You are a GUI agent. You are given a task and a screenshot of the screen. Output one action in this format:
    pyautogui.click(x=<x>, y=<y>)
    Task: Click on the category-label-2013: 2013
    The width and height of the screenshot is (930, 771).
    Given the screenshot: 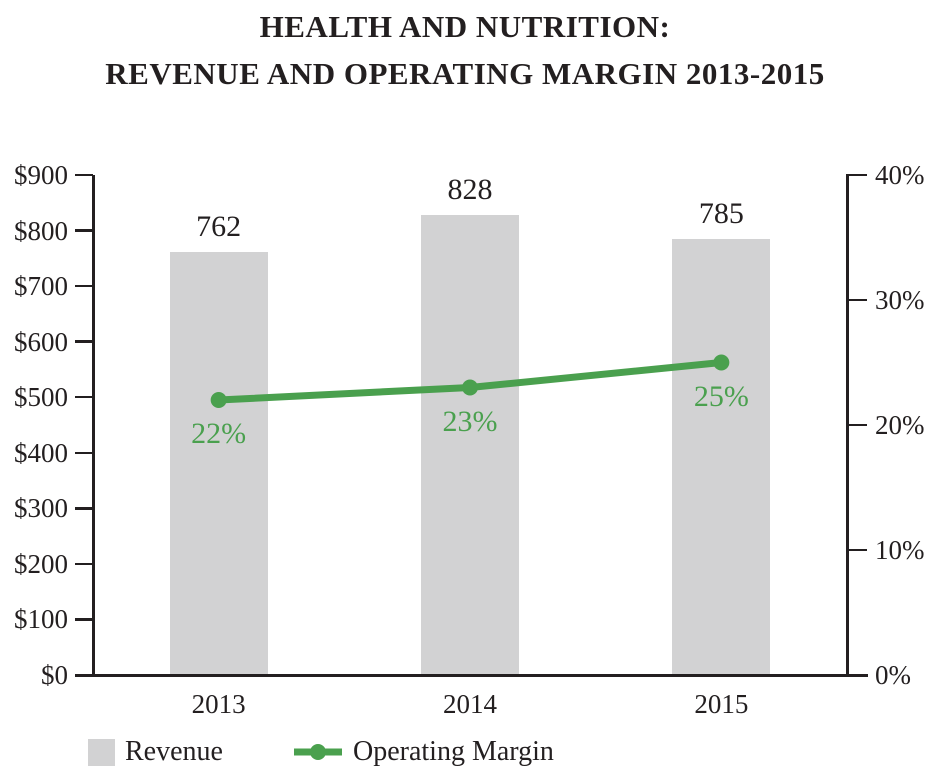 What is the action you would take?
    pyautogui.click(x=218, y=704)
    